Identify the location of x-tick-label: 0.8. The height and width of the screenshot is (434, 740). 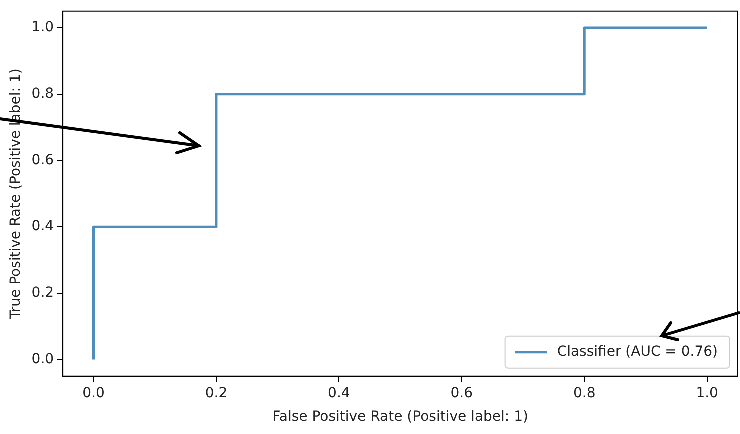
(584, 393).